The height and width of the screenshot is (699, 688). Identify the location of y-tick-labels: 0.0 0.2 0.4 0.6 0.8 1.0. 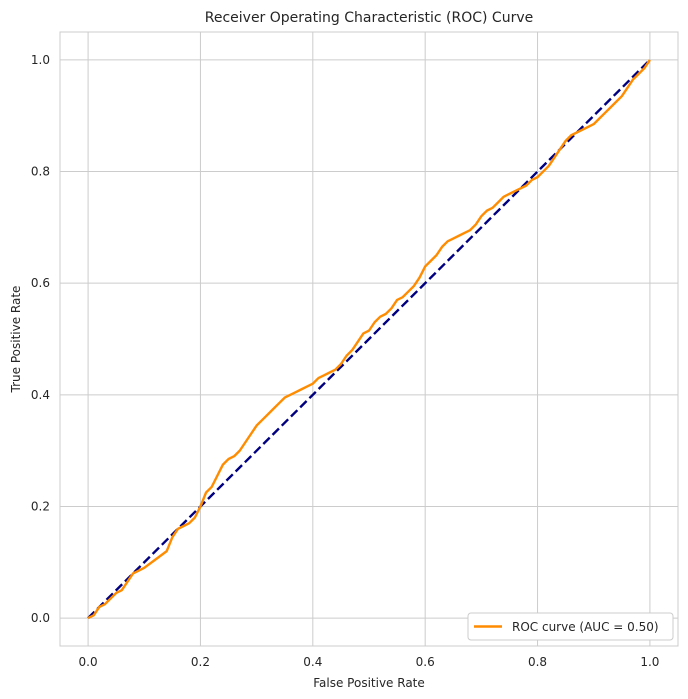
(40, 339).